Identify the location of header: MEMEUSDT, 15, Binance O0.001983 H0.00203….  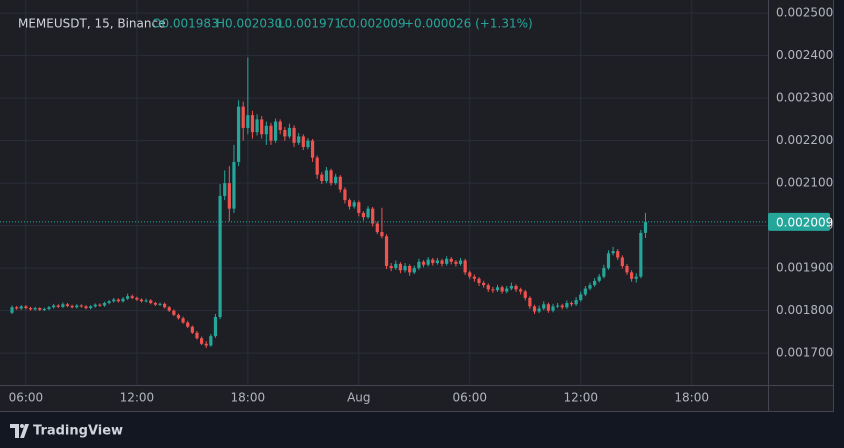
(275, 24).